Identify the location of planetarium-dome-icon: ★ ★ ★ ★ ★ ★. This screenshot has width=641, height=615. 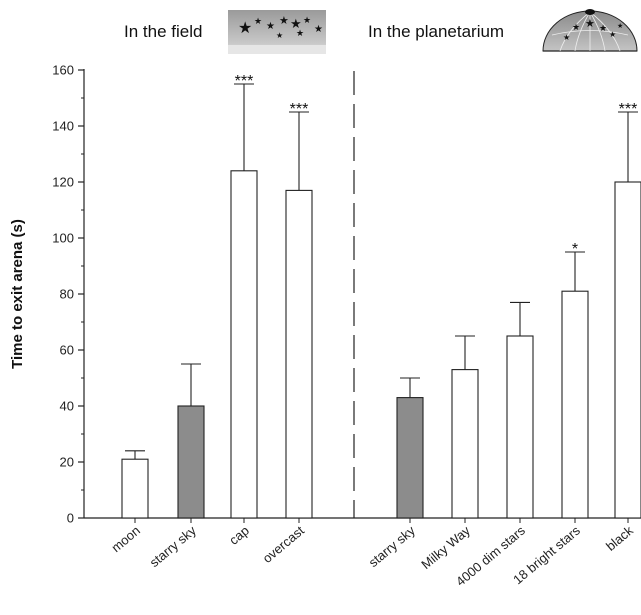
(590, 30).